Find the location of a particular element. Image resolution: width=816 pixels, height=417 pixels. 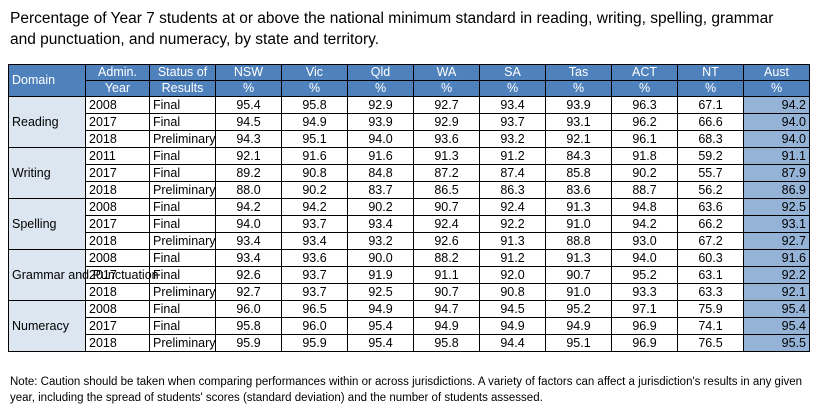

value-cell: 94.8 is located at coordinates (644, 207).